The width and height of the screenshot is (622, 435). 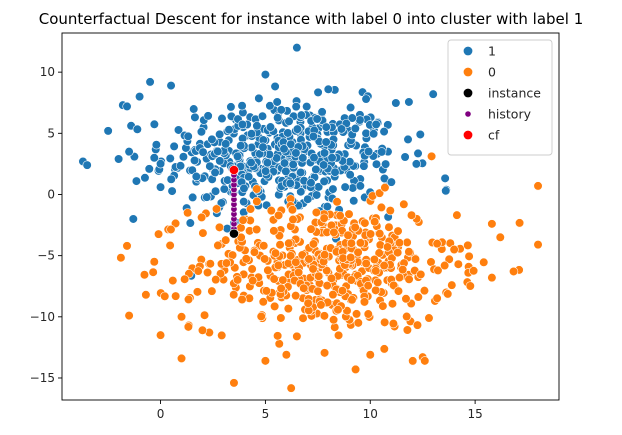 What do you see at coordinates (468, 135) in the screenshot?
I see `legend-marker` at bounding box center [468, 135].